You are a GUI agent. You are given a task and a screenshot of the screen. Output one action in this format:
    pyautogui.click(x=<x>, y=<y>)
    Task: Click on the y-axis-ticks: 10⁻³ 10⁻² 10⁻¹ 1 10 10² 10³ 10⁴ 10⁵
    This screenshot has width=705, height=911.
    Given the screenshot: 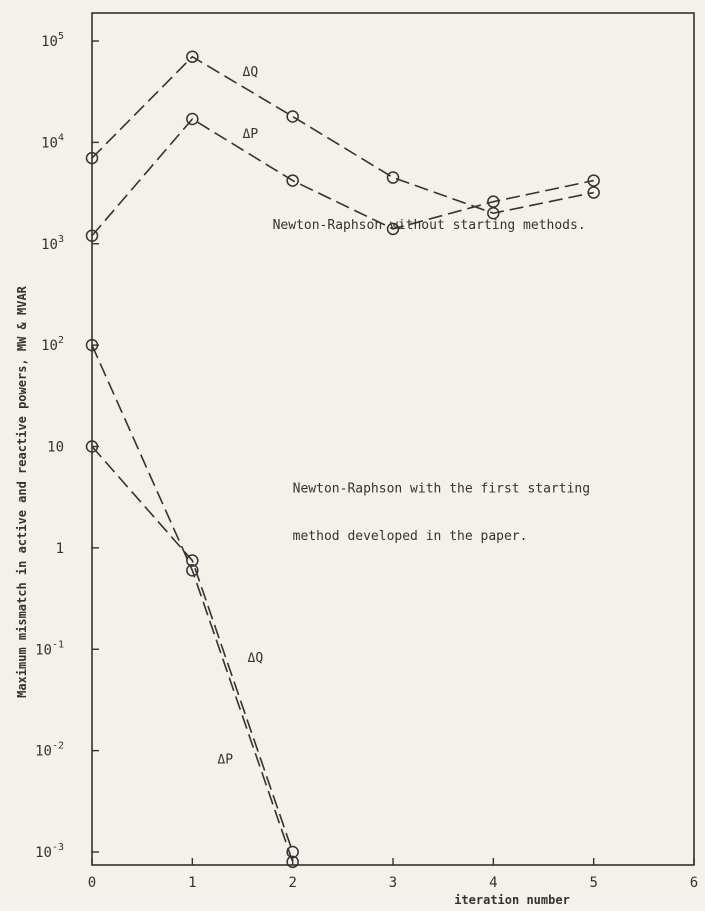 What is the action you would take?
    pyautogui.click(x=67, y=446)
    